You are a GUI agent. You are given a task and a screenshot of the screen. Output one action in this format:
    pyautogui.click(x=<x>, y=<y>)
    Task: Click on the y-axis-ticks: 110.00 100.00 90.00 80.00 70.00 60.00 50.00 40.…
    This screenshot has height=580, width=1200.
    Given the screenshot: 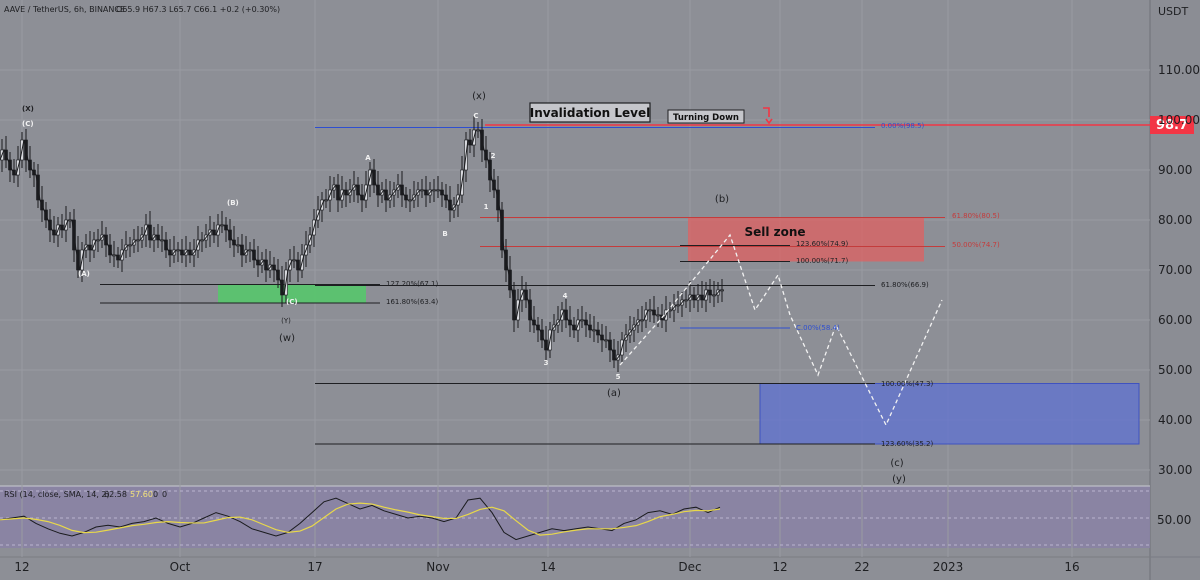 What is the action you would take?
    pyautogui.click(x=1179, y=270)
    